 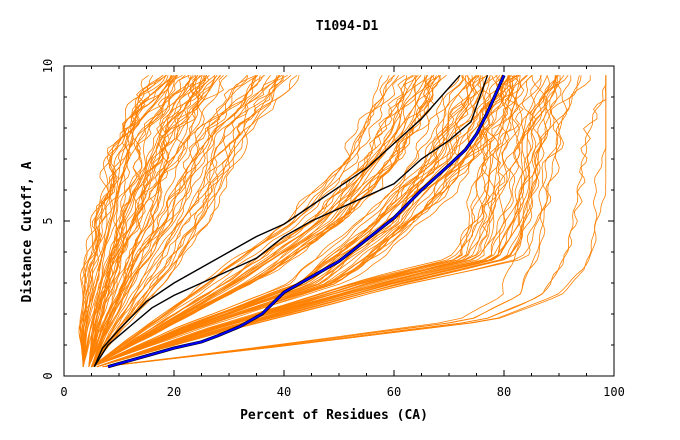 What do you see at coordinates (504, 392) in the screenshot?
I see `x-tick-label: 80` at bounding box center [504, 392].